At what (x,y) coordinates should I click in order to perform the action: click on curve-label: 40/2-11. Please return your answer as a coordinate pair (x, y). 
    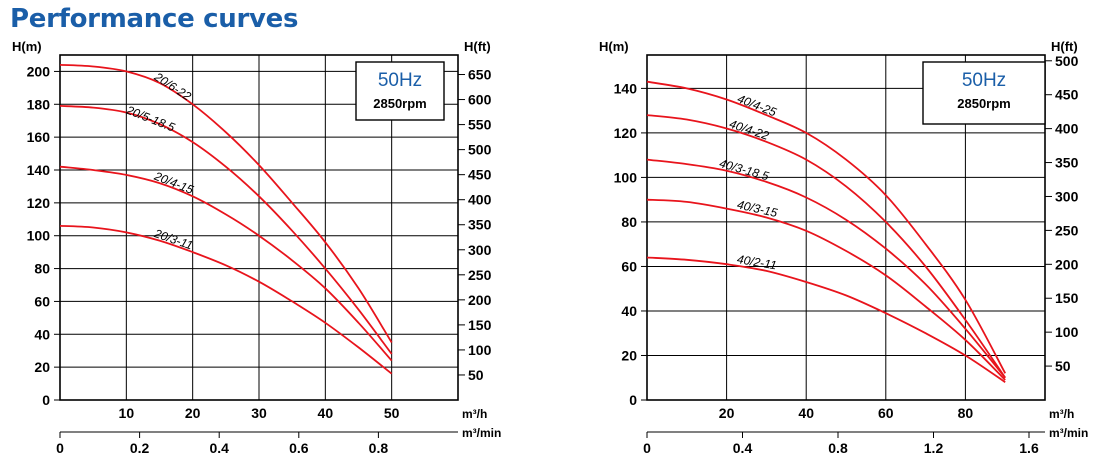
    Looking at the image, I should click on (757, 262).